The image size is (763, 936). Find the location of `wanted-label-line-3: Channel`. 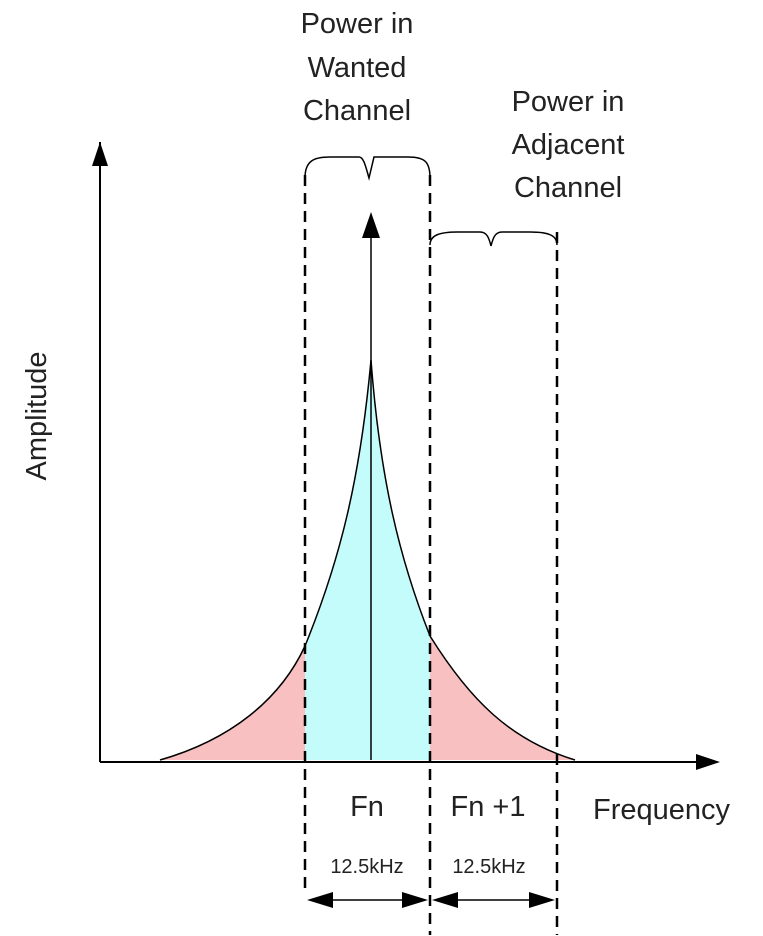

wanted-label-line-3: Channel is located at coordinates (357, 111).